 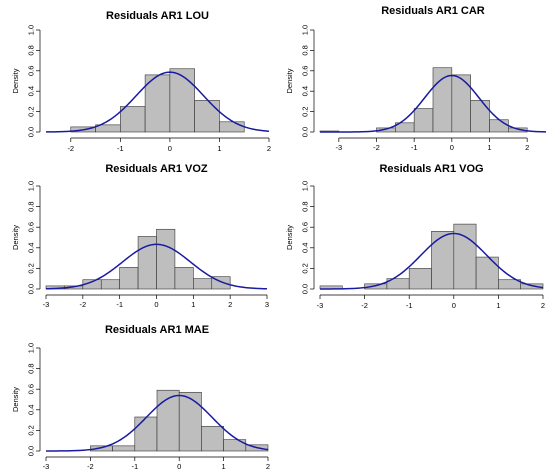 What do you see at coordinates (267, 304) in the screenshot?
I see `x-tick-label: 3` at bounding box center [267, 304].